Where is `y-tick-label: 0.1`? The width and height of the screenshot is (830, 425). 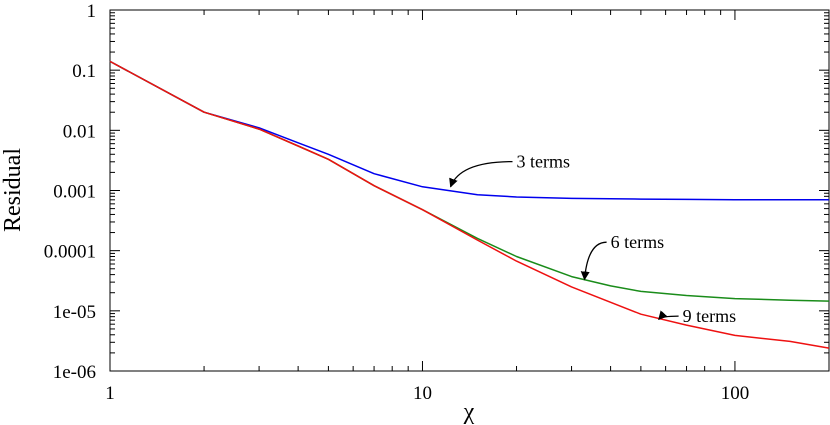 y-tick-label: 0.1 is located at coordinates (84, 71).